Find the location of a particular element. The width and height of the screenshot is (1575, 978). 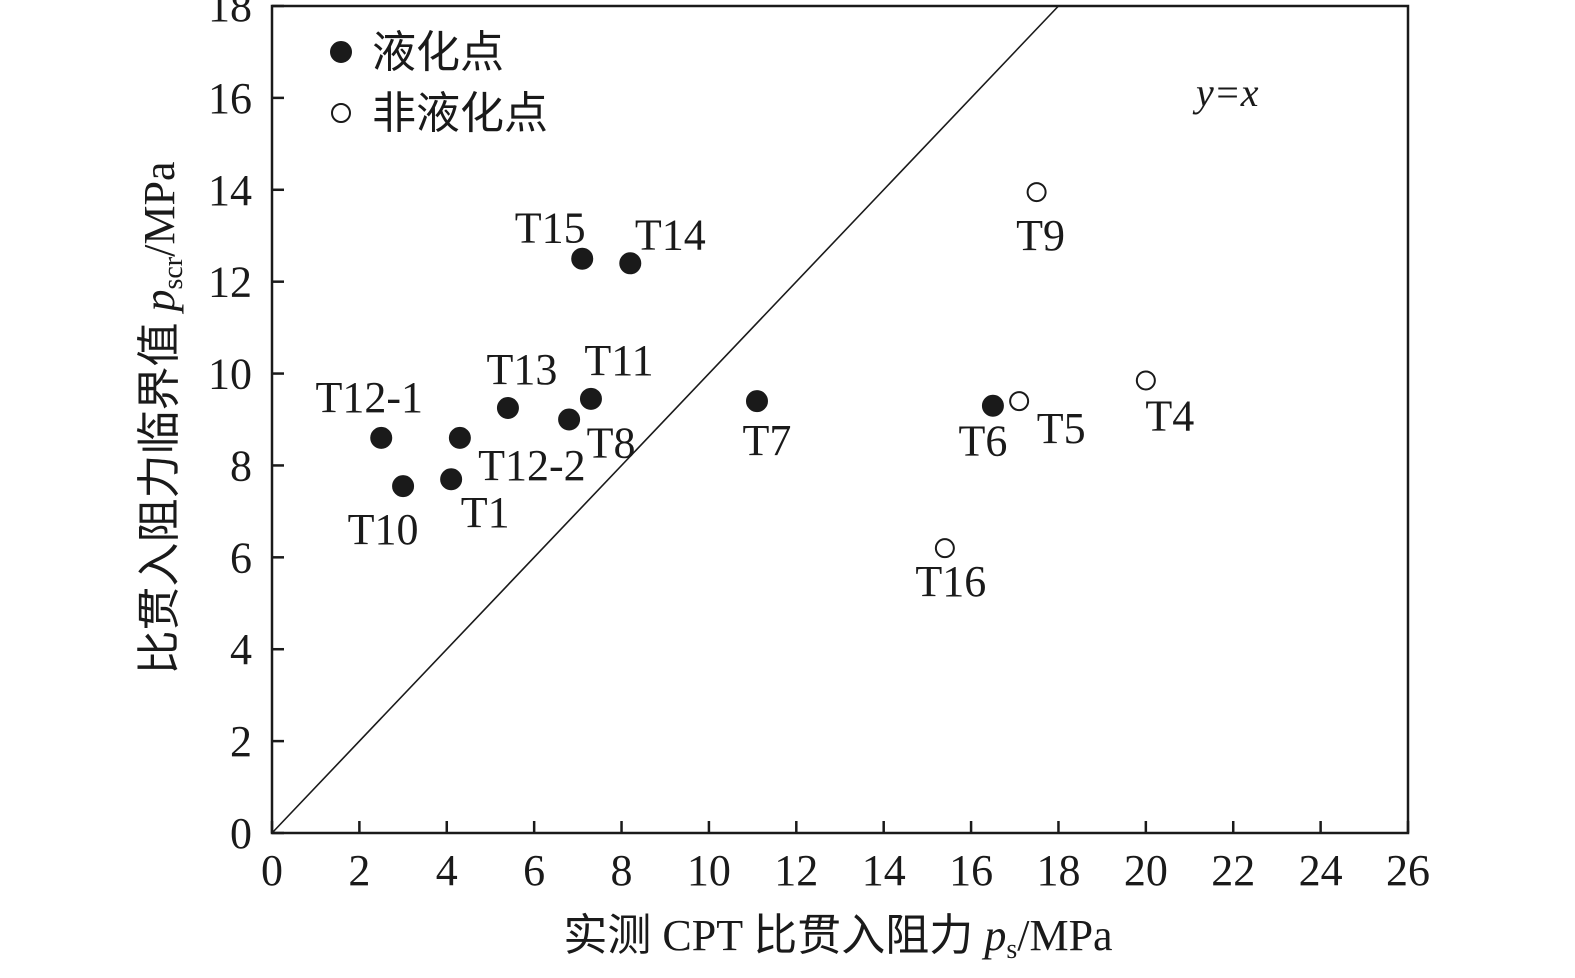

legend-label-non-liquefied: 非液化点 is located at coordinates (460, 113).